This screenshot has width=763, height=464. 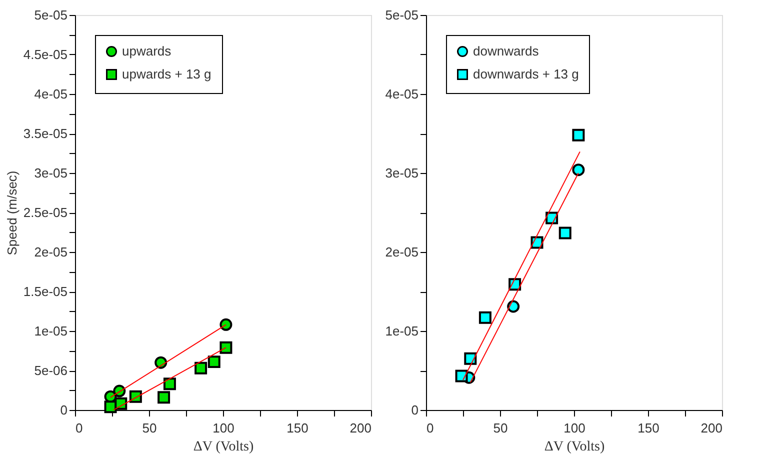 What do you see at coordinates (12, 213) in the screenshot?
I see `y-axis-title: Speed (m/sec)` at bounding box center [12, 213].